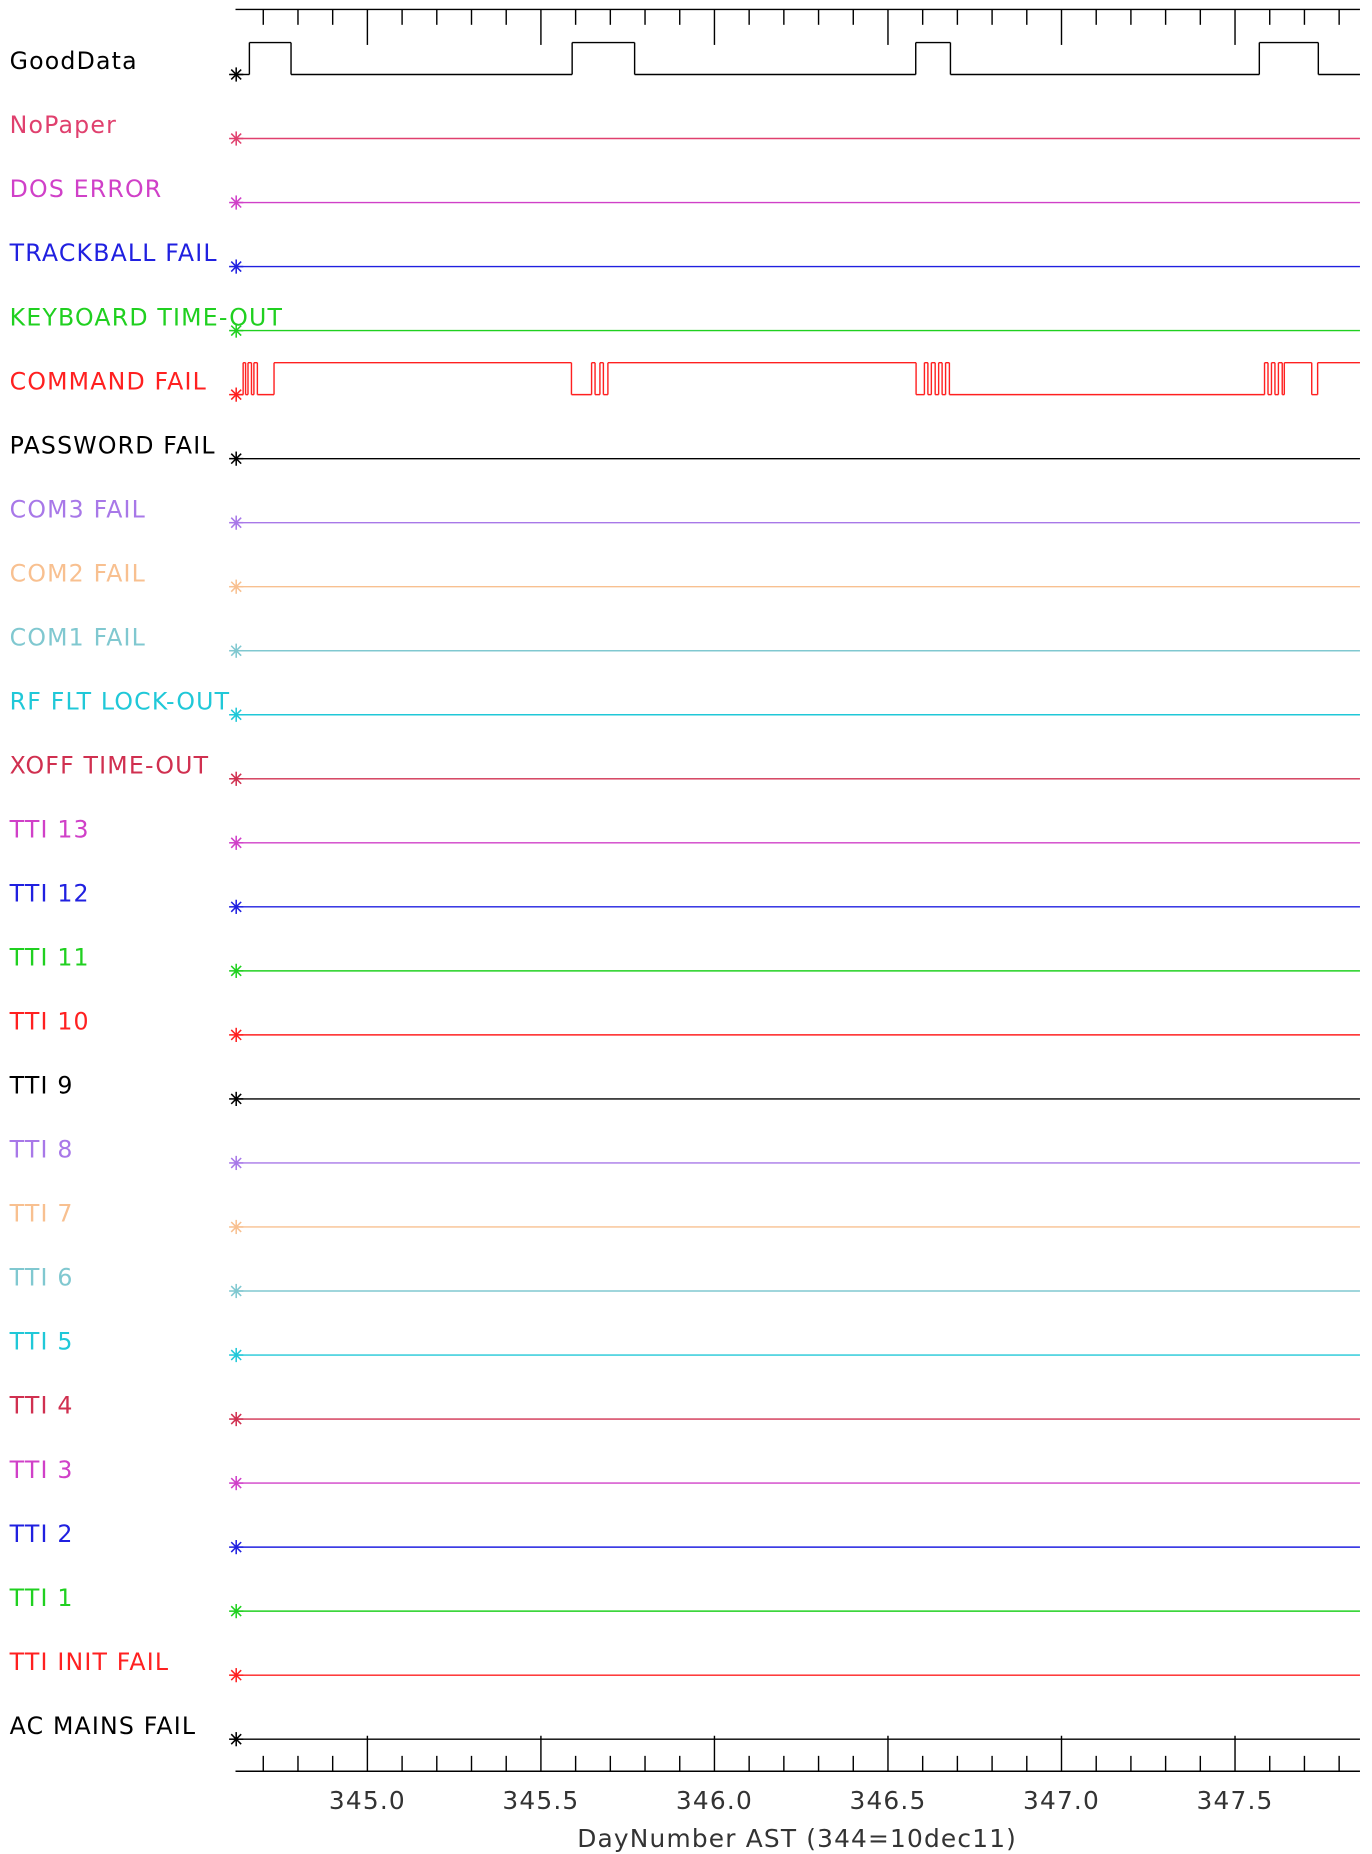  What do you see at coordinates (108, 381) in the screenshot?
I see `series-label: COMMAND FAIL` at bounding box center [108, 381].